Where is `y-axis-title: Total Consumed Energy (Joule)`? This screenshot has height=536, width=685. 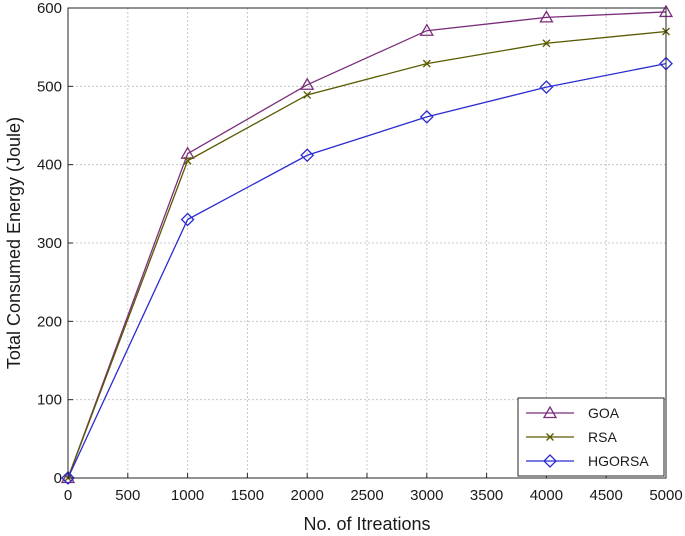 y-axis-title: Total Consumed Energy (Joule) is located at coordinates (14, 243).